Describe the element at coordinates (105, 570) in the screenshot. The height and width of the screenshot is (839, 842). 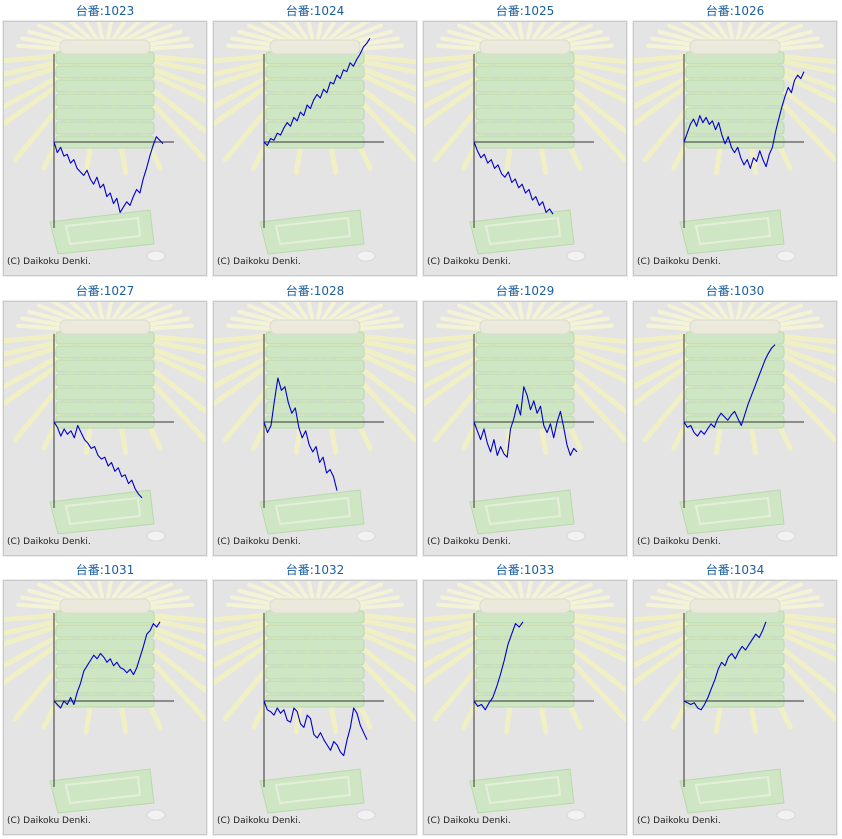
I see `chart-title: 台番:1031` at that location.